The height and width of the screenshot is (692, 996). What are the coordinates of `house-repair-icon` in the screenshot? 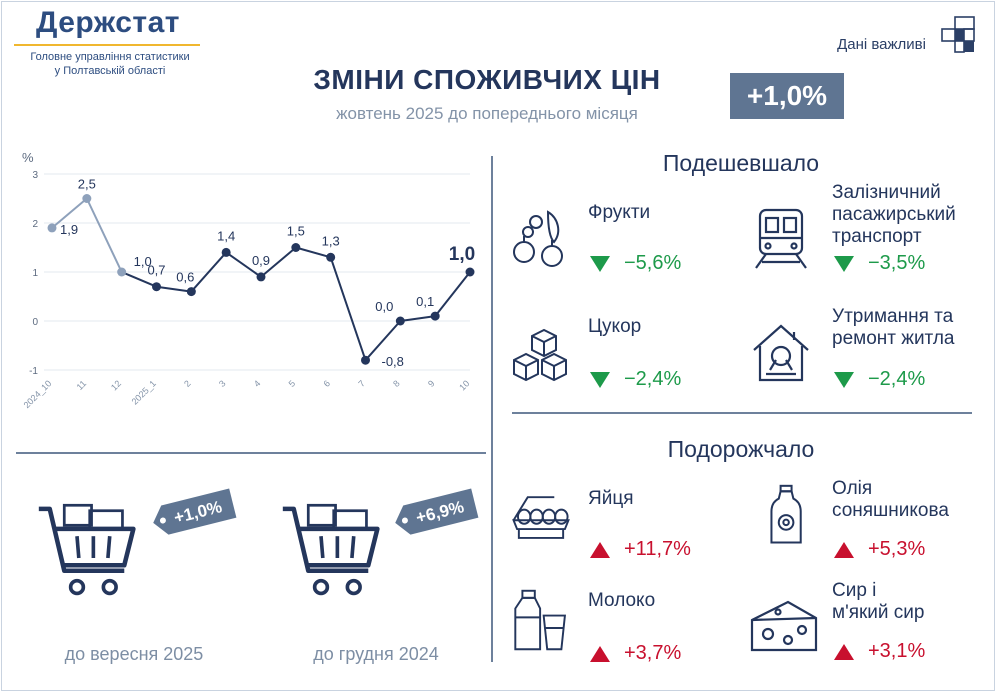 It's located at (781, 353).